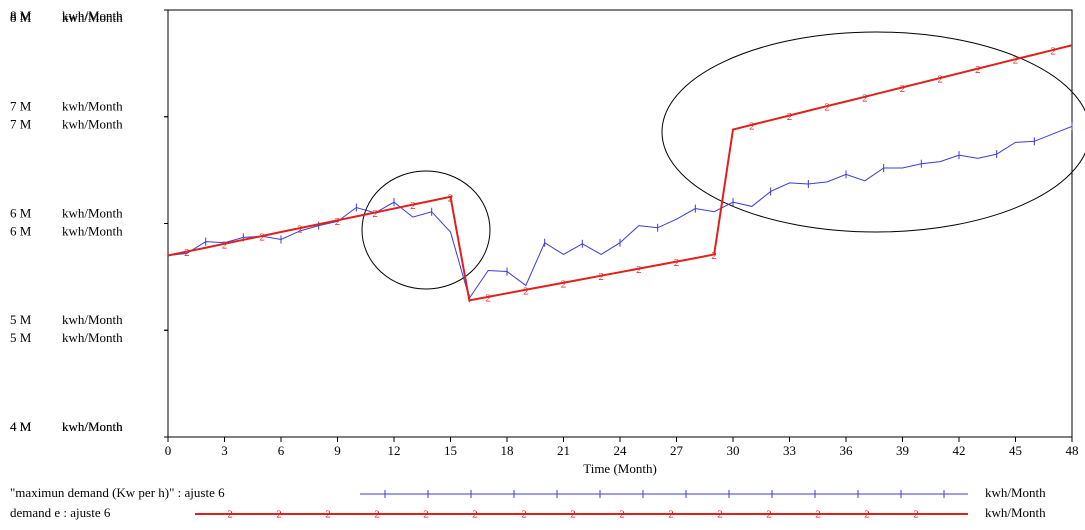 Image resolution: width=1085 pixels, height=530 pixels. I want to click on x-tick-label: 48, so click(1072, 450).